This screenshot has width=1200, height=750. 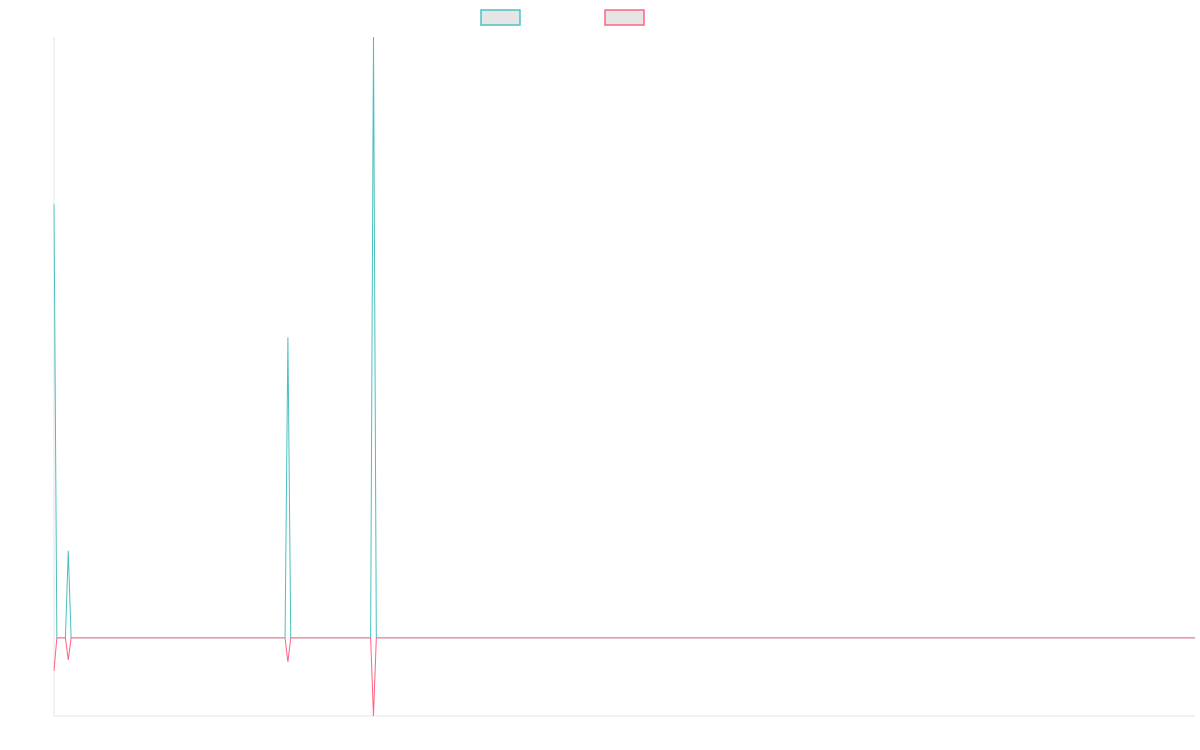 I want to click on legend, so click(x=562, y=17).